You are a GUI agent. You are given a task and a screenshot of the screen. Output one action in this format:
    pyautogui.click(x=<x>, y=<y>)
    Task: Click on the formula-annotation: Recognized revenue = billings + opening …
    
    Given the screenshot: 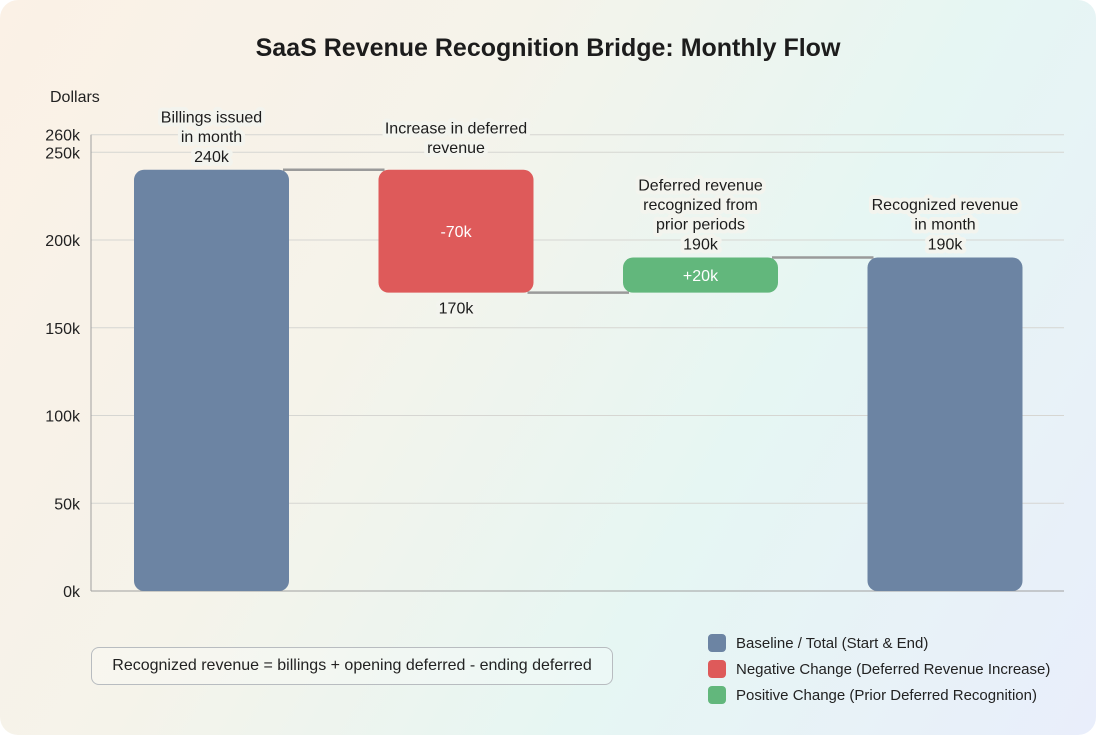 What is the action you would take?
    pyautogui.click(x=352, y=666)
    